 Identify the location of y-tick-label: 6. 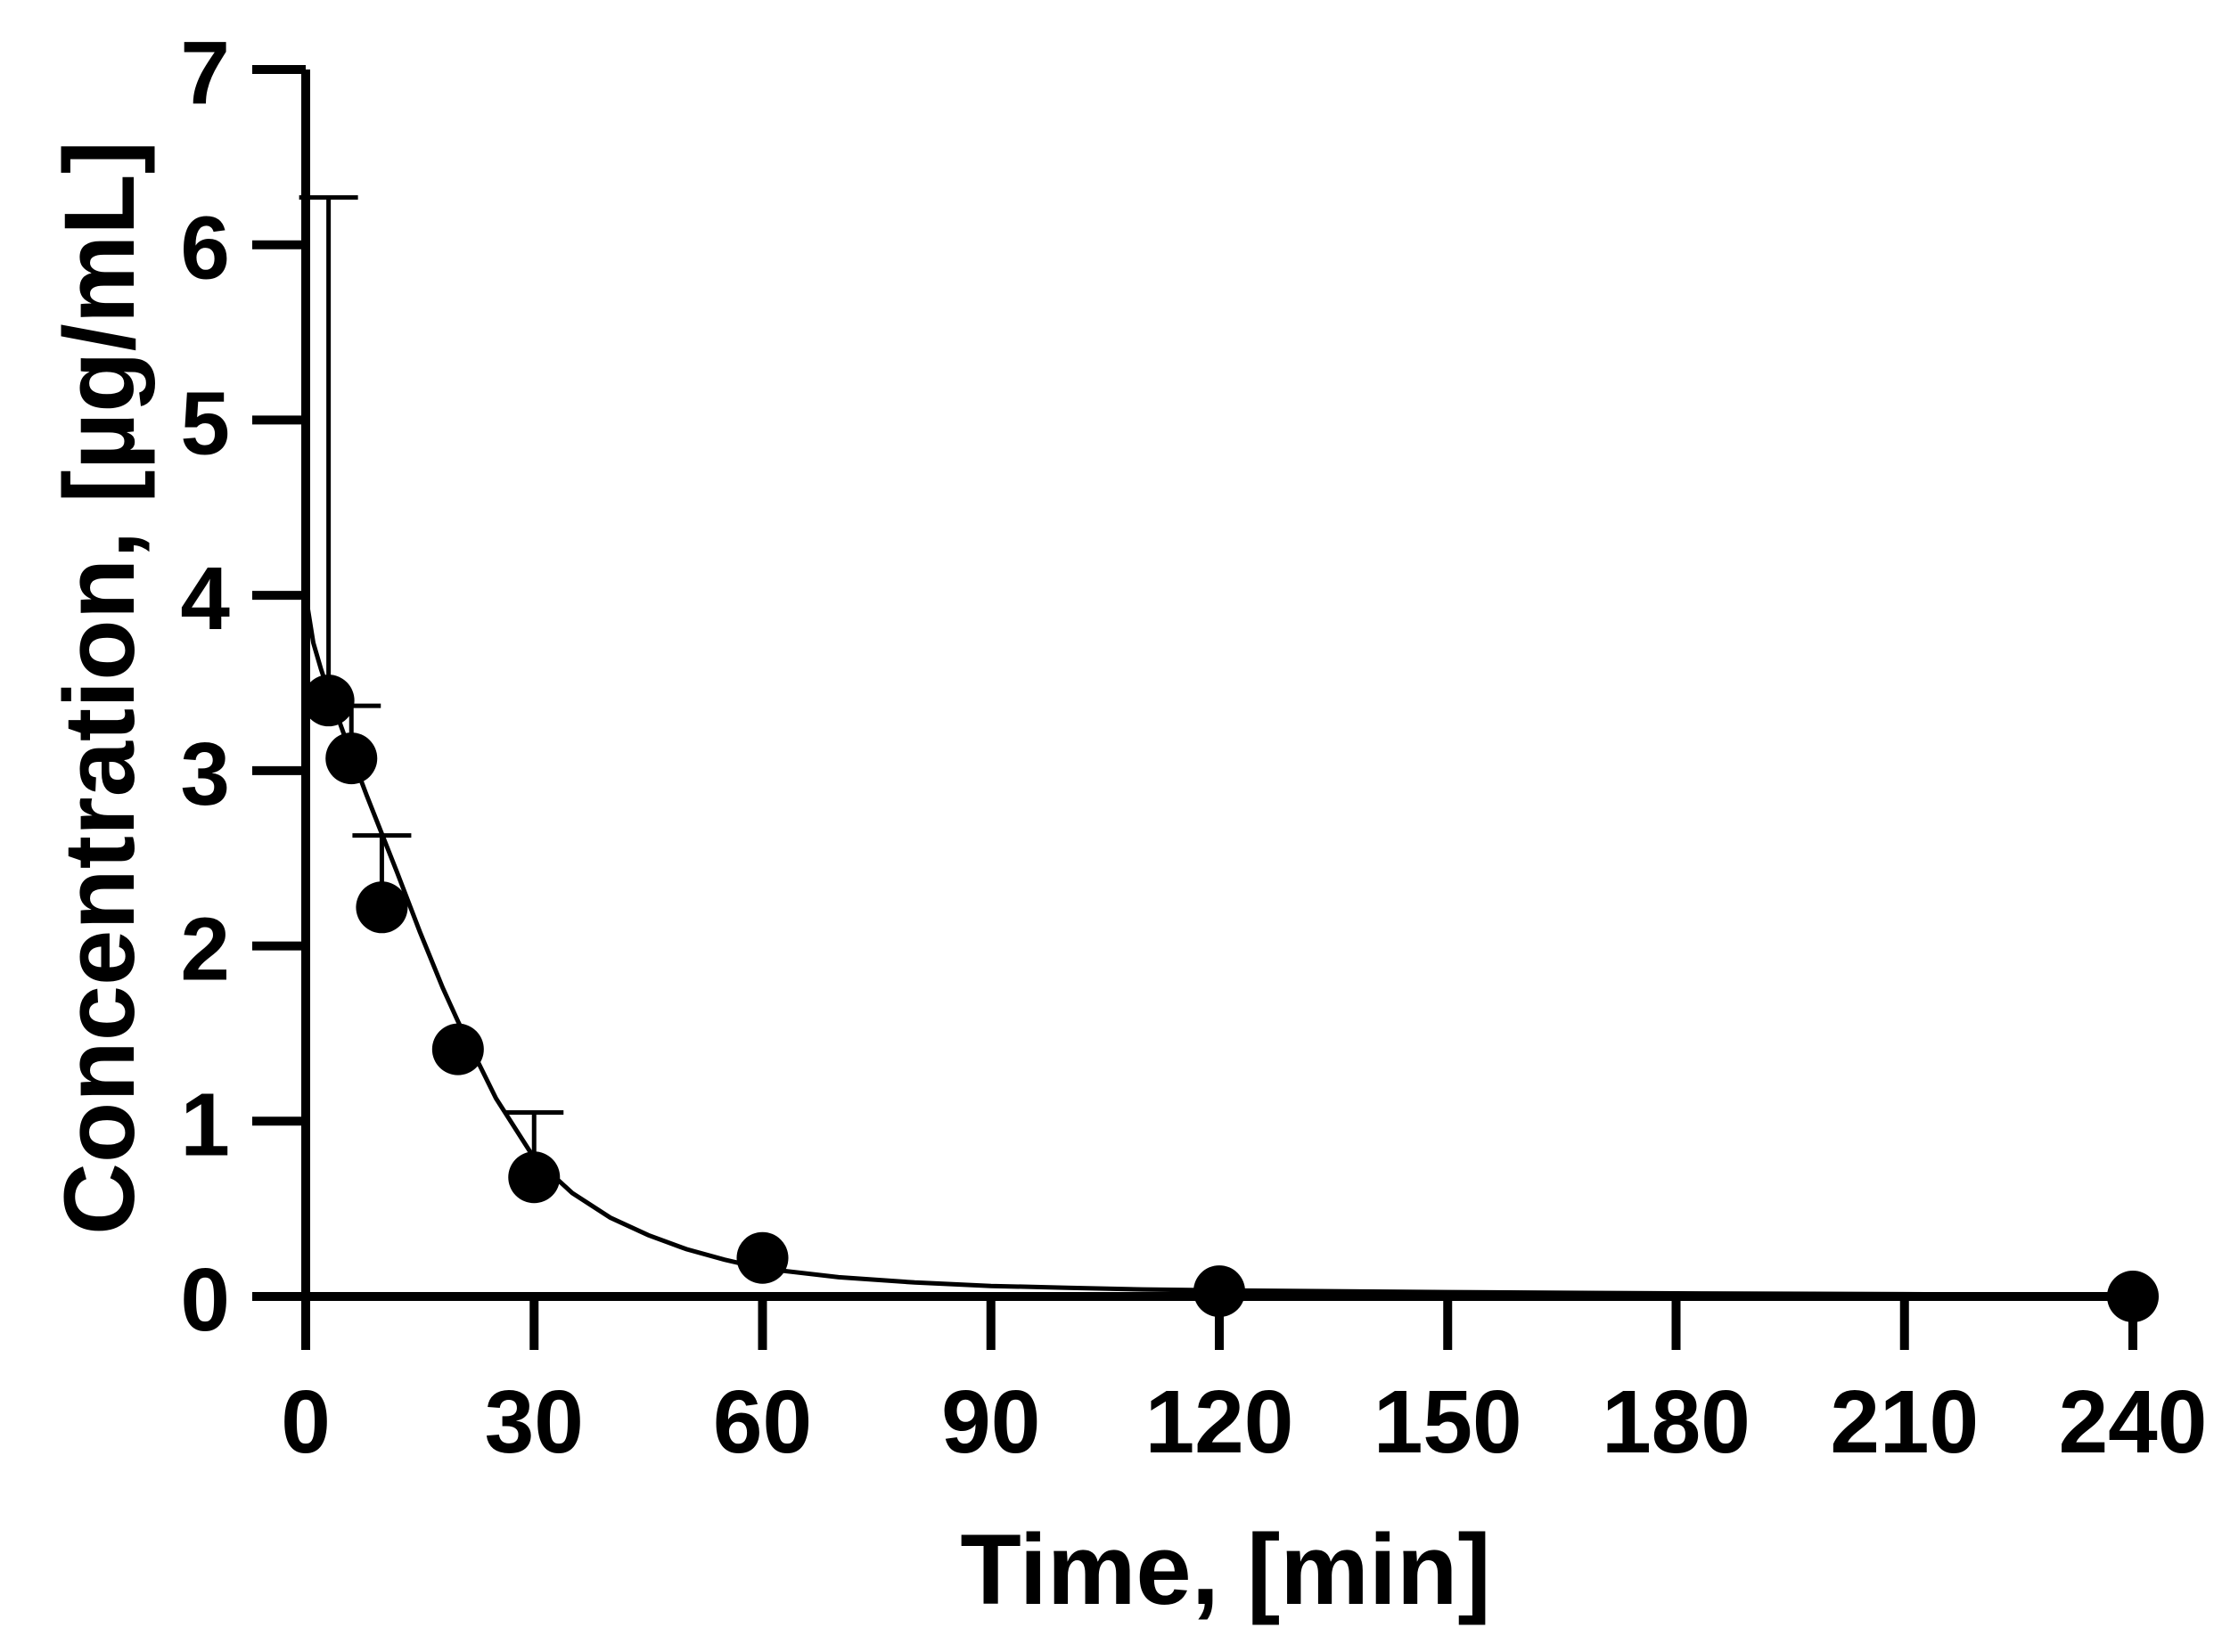
(205, 249).